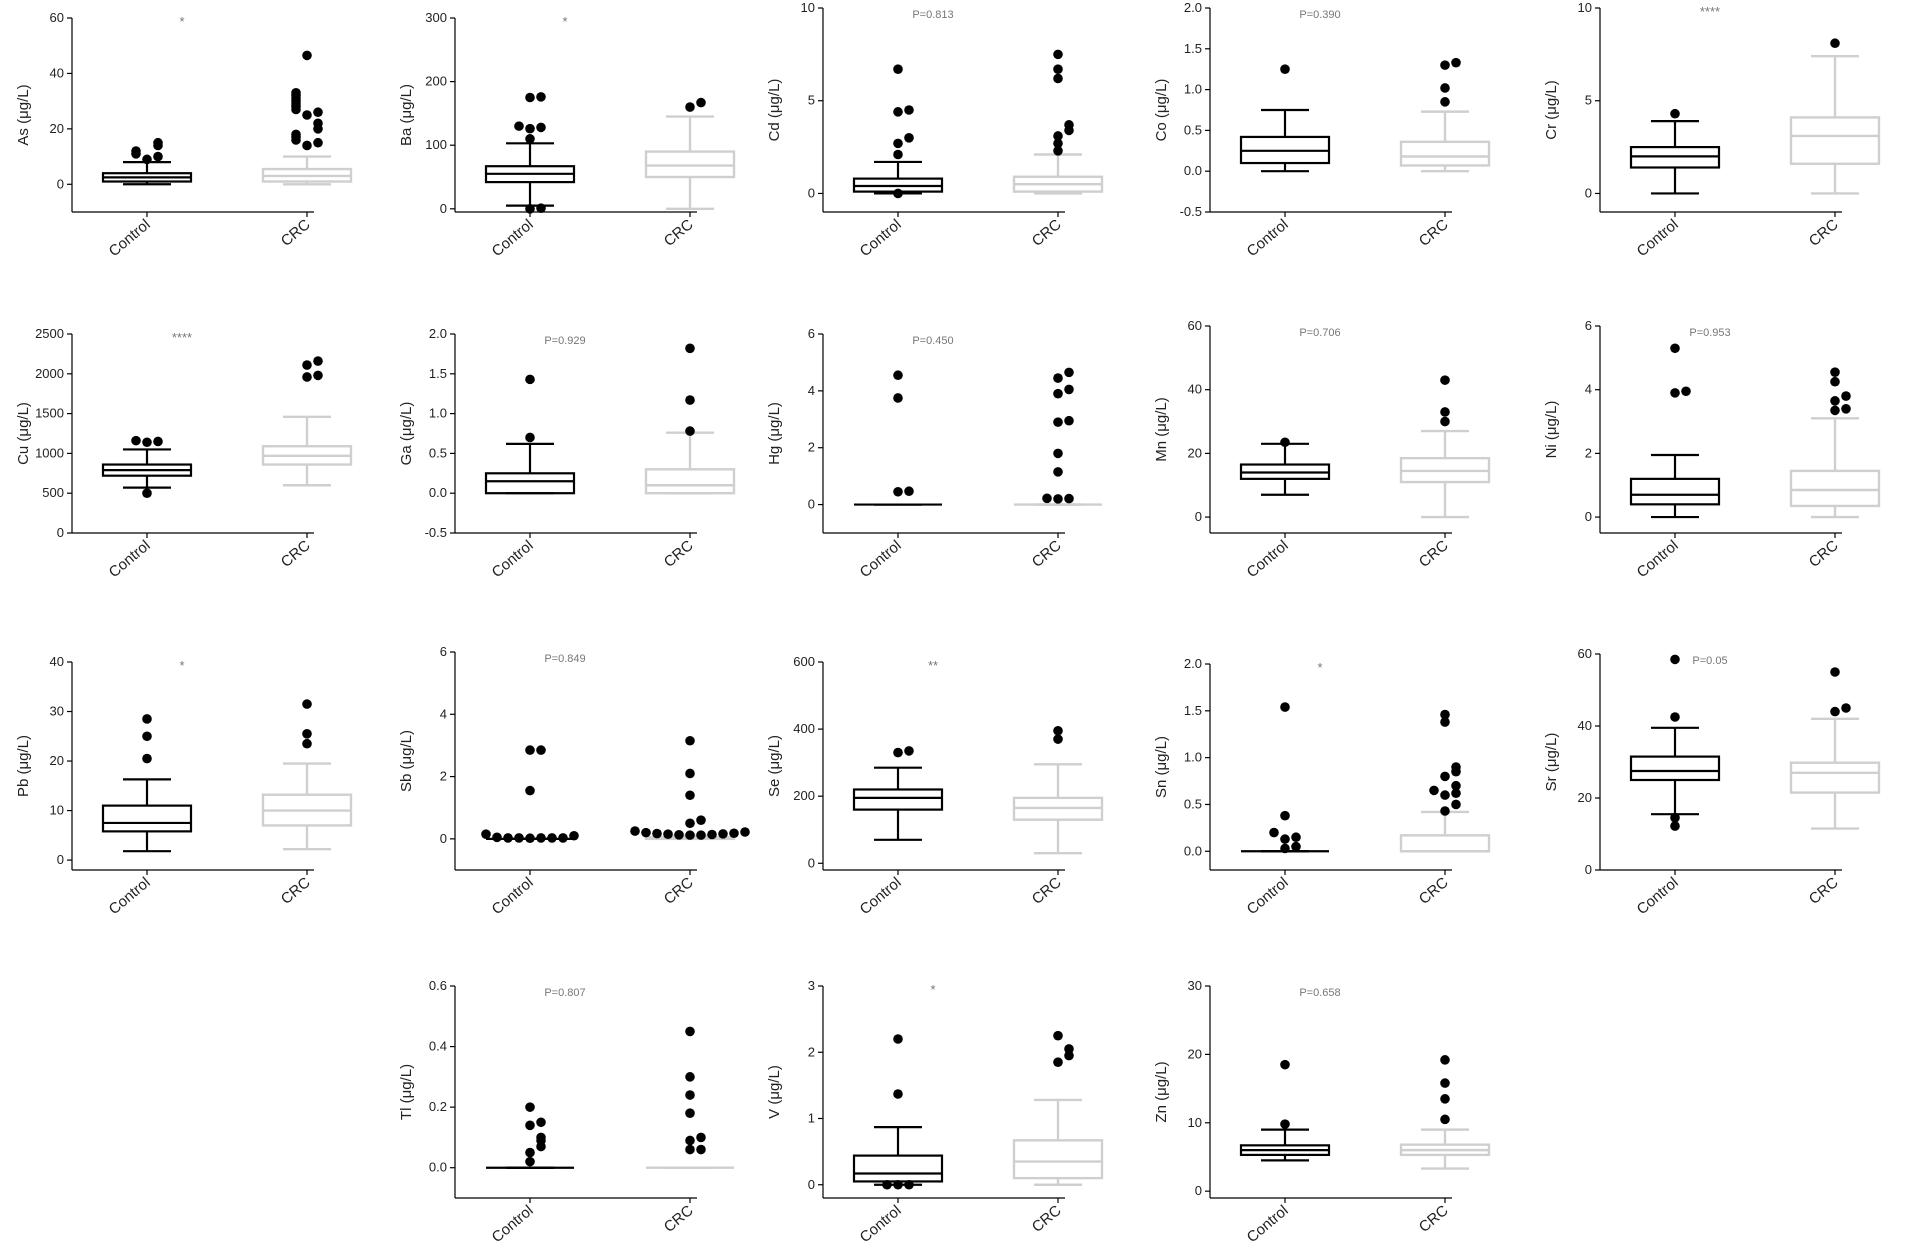 Image resolution: width=1920 pixels, height=1255 pixels. What do you see at coordinates (1195, 1053) in the screenshot?
I see `y-tick-label: 20` at bounding box center [1195, 1053].